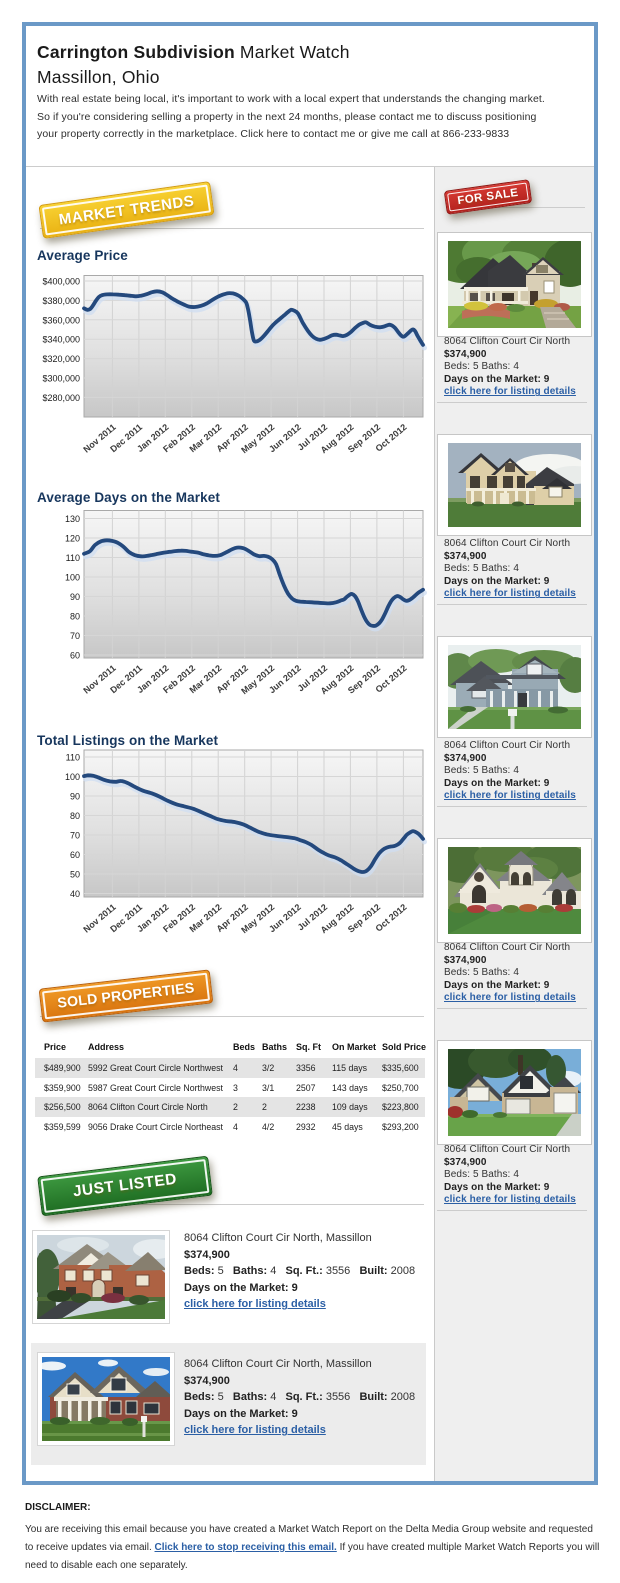  Describe the element at coordinates (61, 379) in the screenshot. I see `svg-text: $300,000` at that location.